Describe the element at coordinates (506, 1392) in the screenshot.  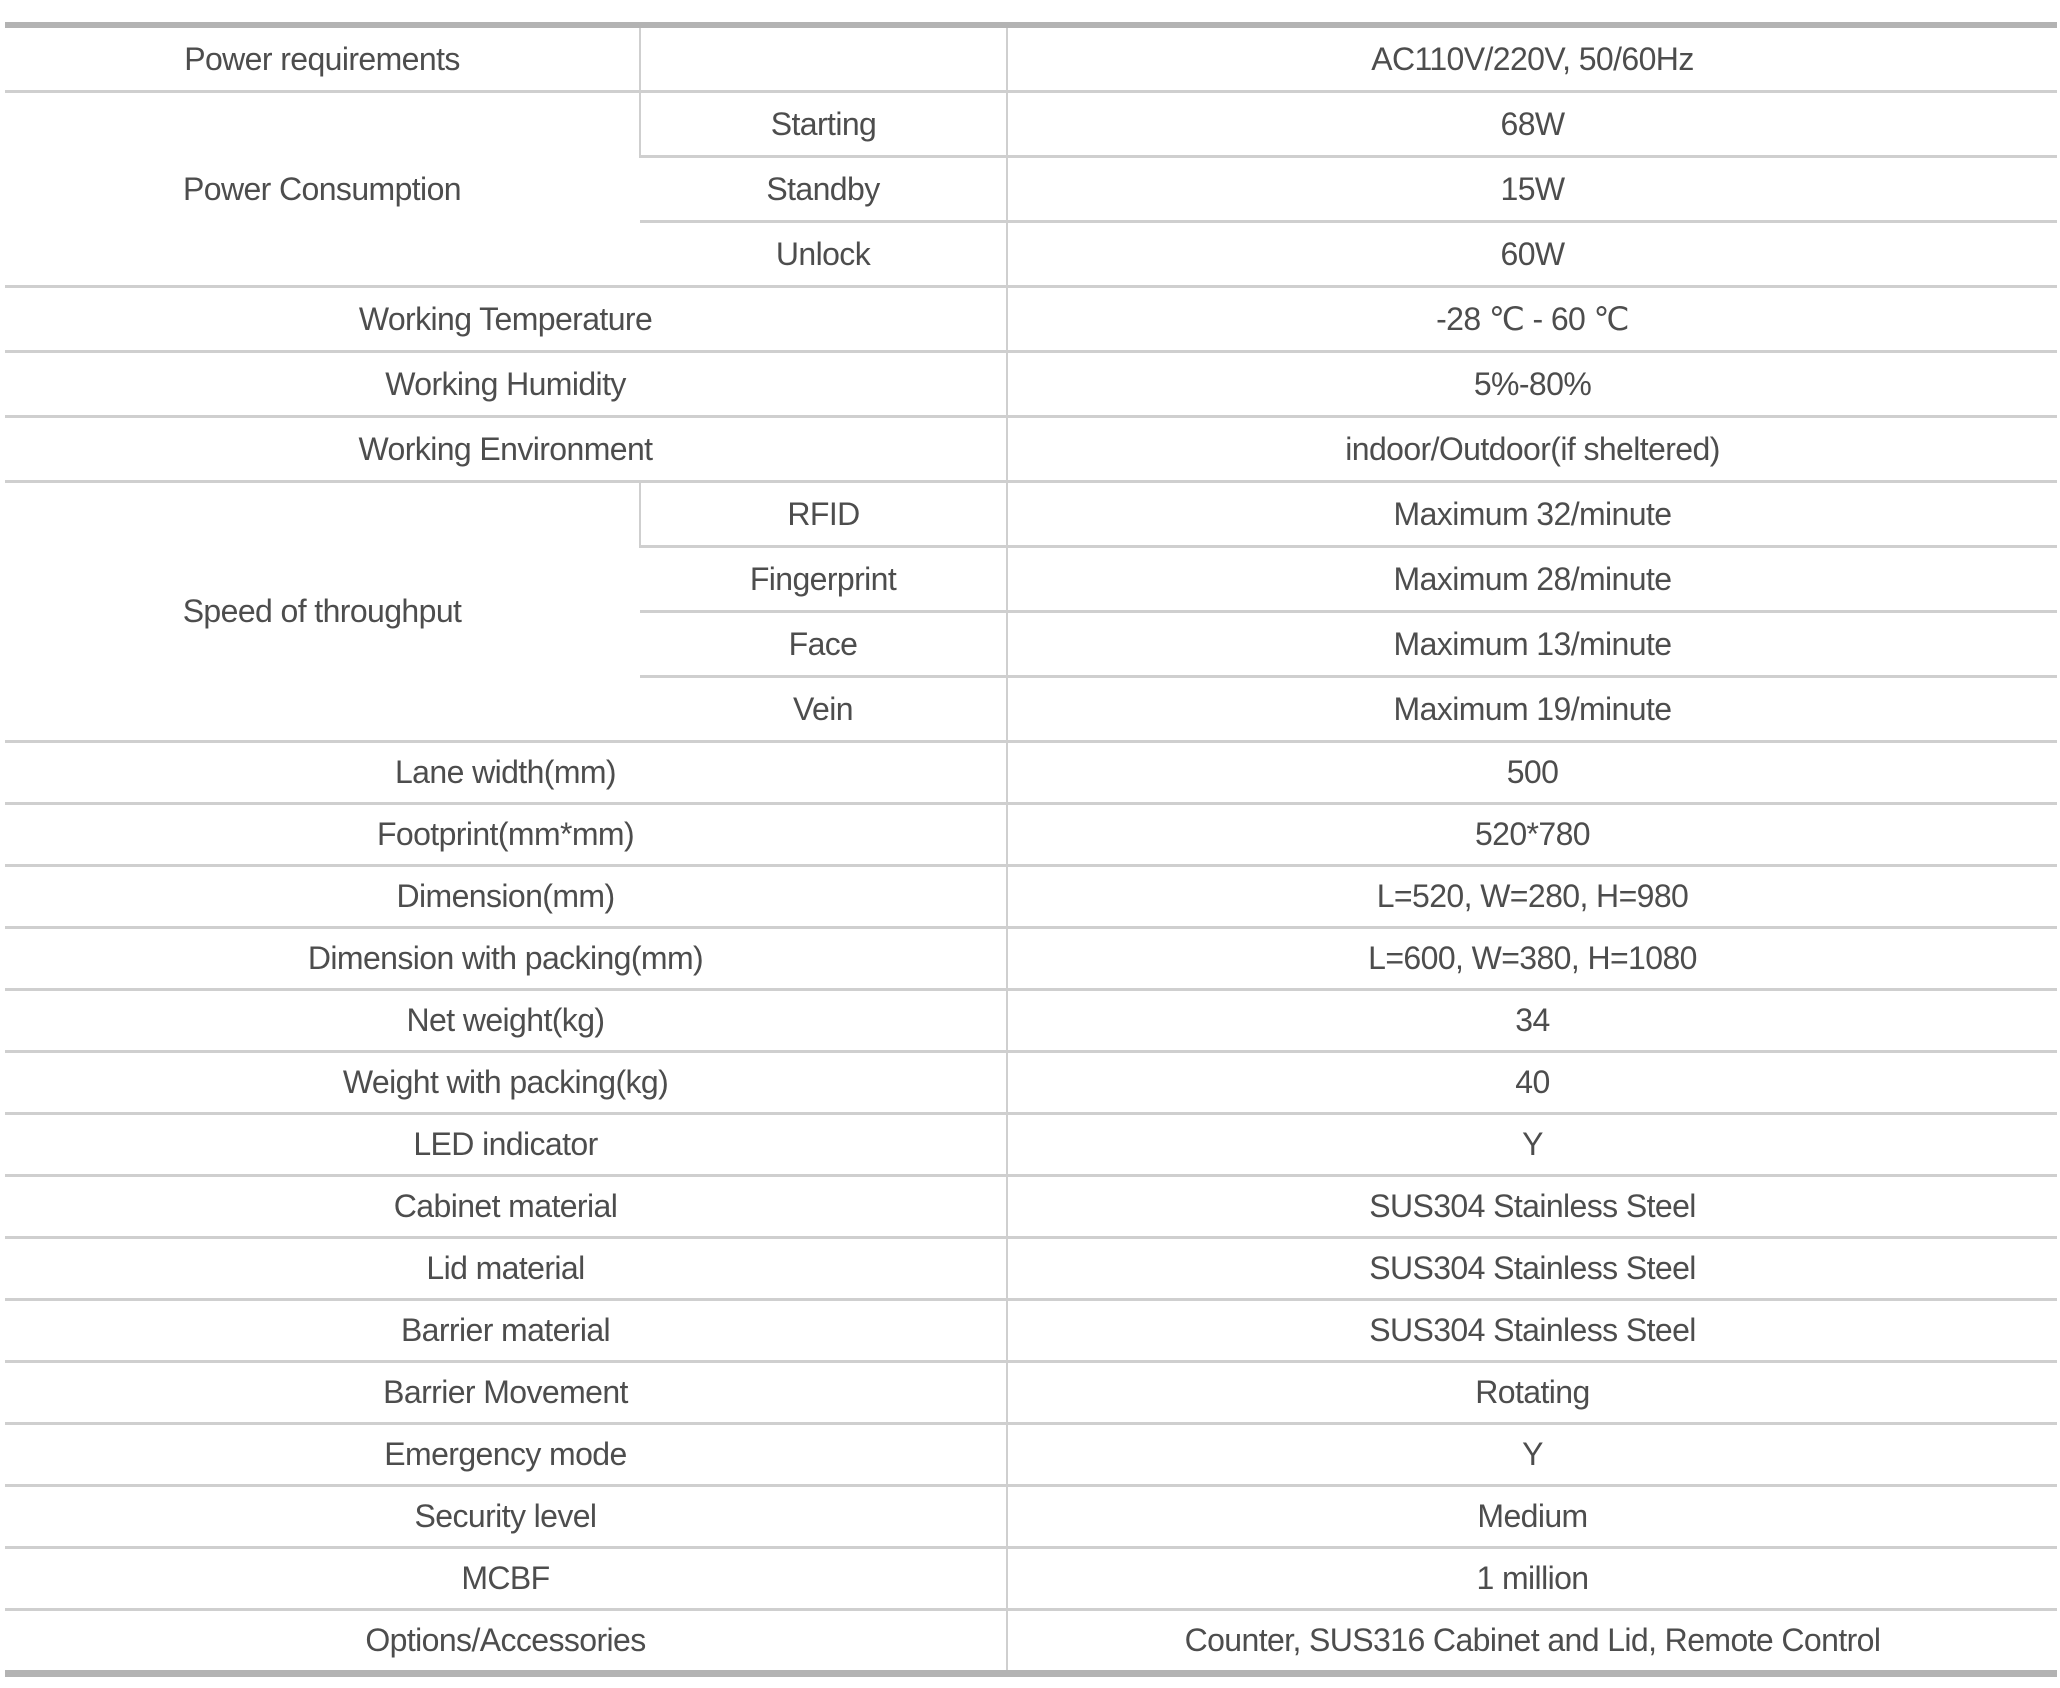
I see `row-label: Barrier Movement` at that location.